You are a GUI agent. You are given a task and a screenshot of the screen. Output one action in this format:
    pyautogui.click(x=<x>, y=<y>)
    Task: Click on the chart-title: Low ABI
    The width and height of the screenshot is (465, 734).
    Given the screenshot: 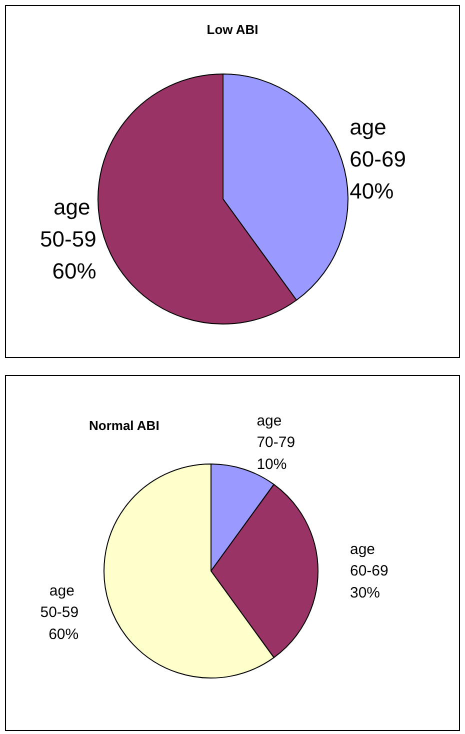 What is the action you would take?
    pyautogui.click(x=232, y=29)
    